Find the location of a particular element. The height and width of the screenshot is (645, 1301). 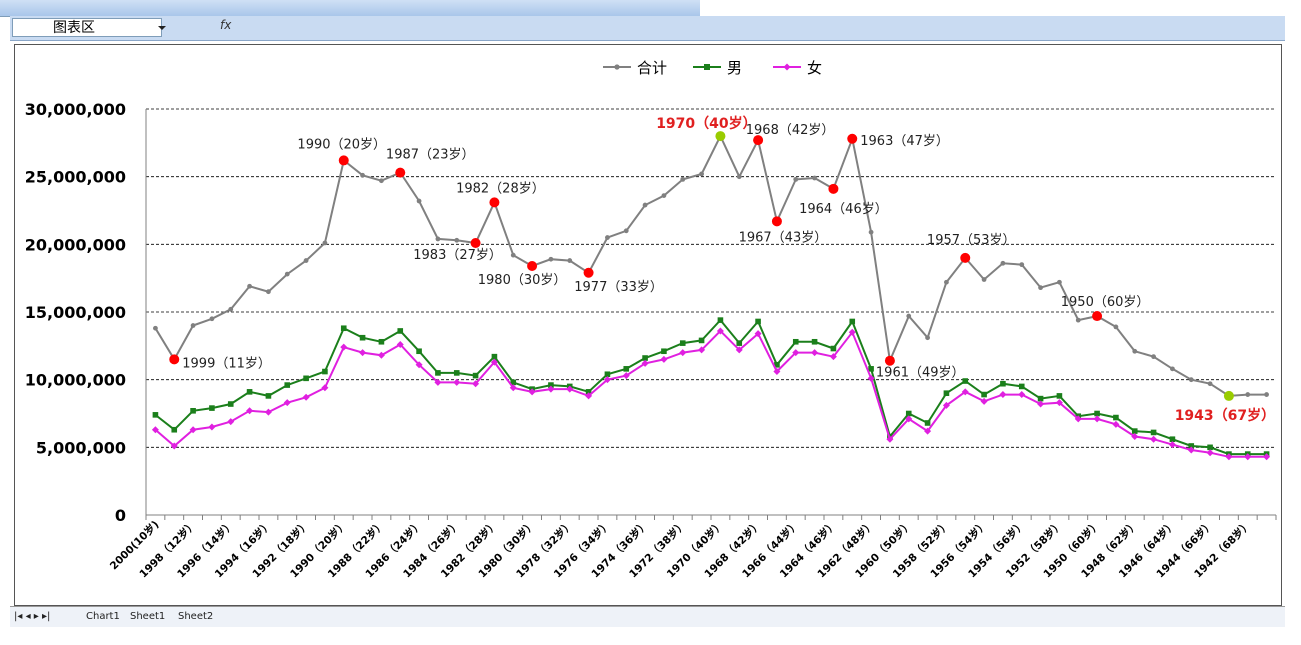

highlight-label: 1982（28岁） is located at coordinates (500, 188).